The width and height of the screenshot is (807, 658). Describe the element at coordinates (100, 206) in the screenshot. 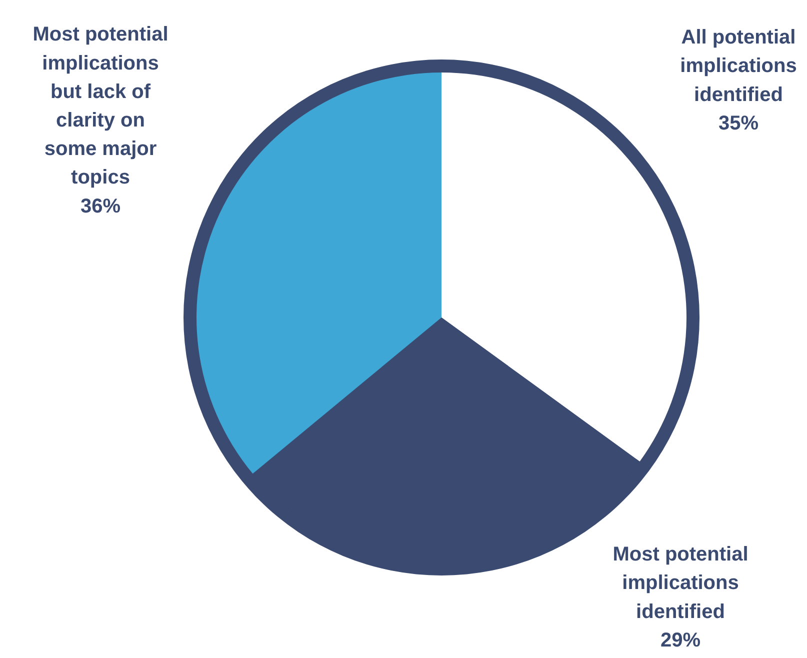

I see `data-label: 36%` at that location.